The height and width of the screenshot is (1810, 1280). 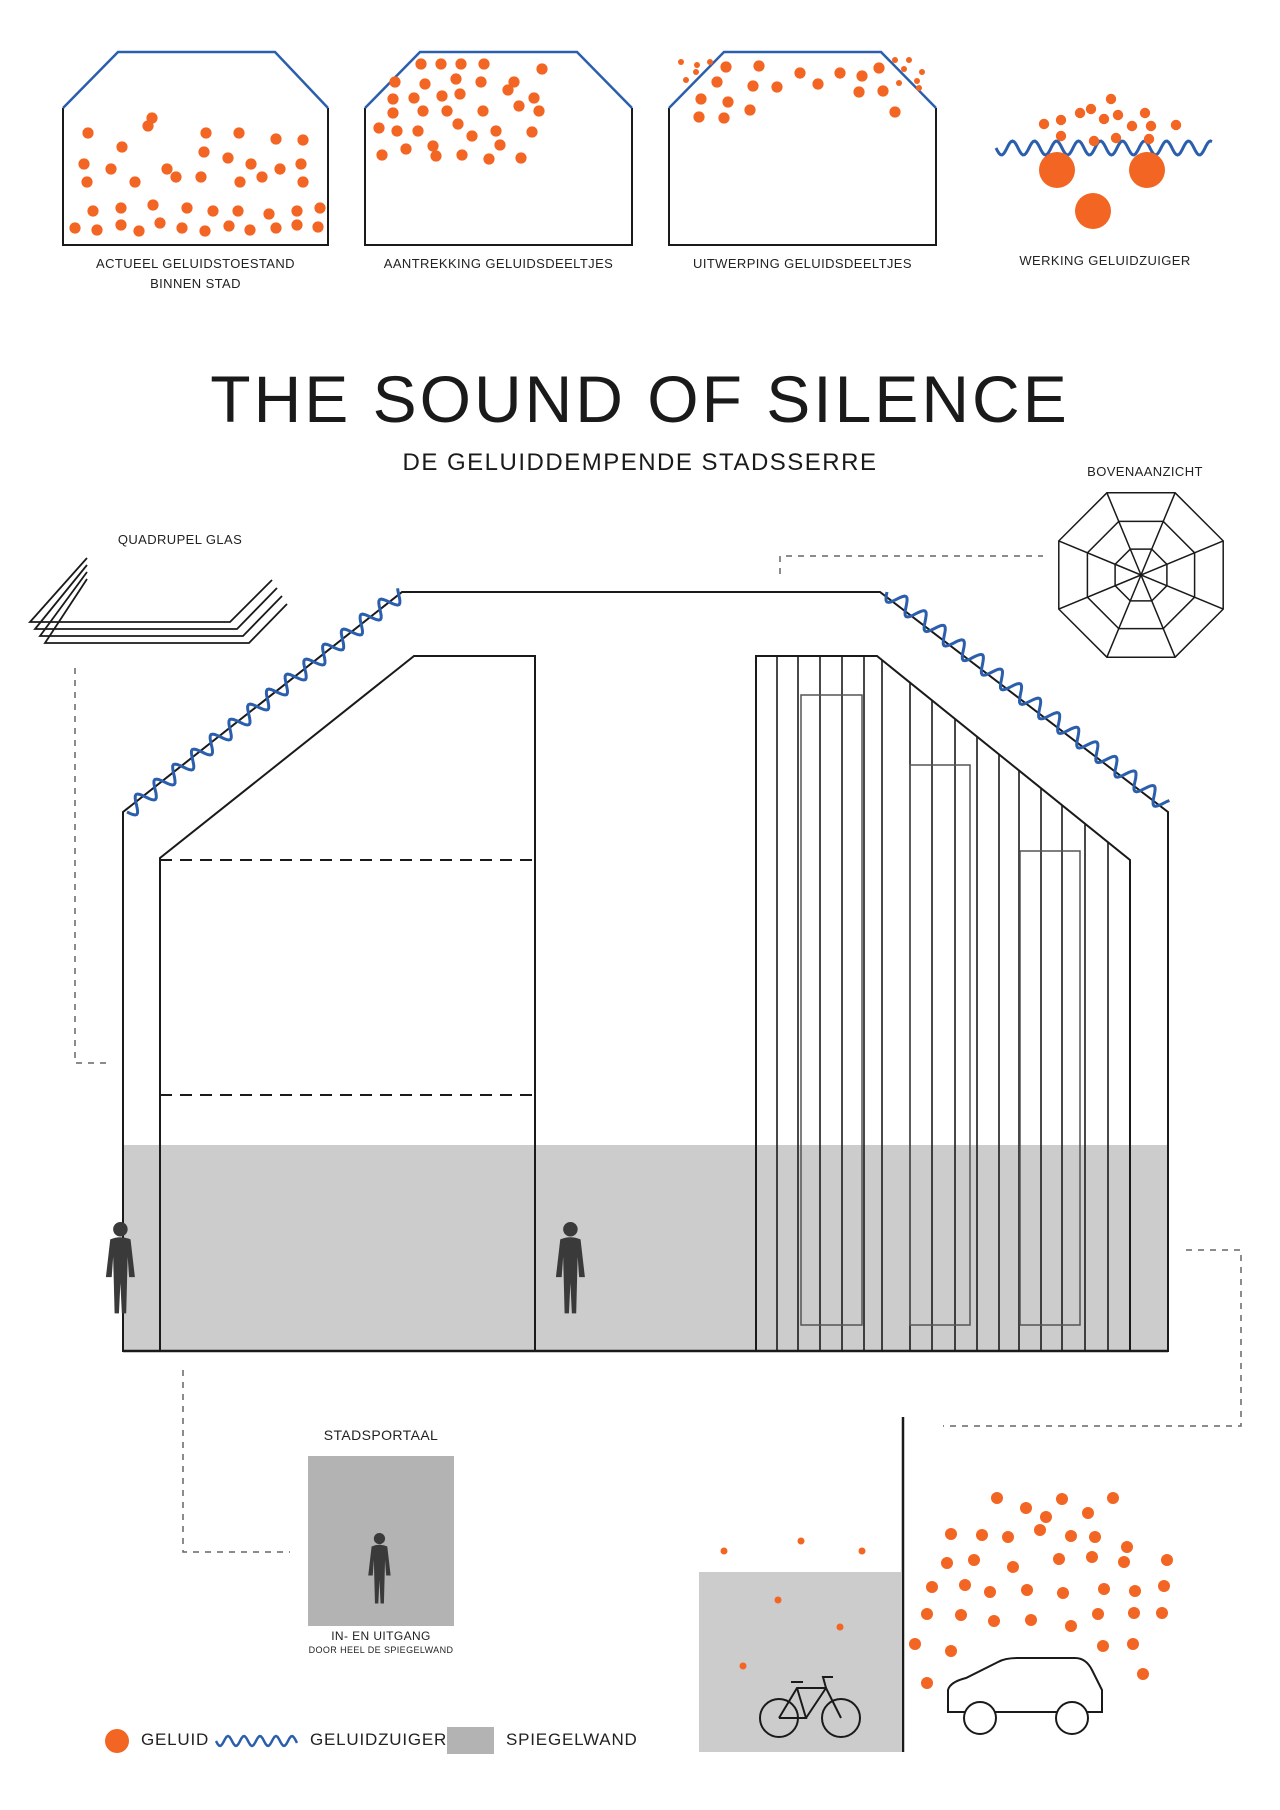 What do you see at coordinates (645, 1247) in the screenshot?
I see `mirror-wall` at bounding box center [645, 1247].